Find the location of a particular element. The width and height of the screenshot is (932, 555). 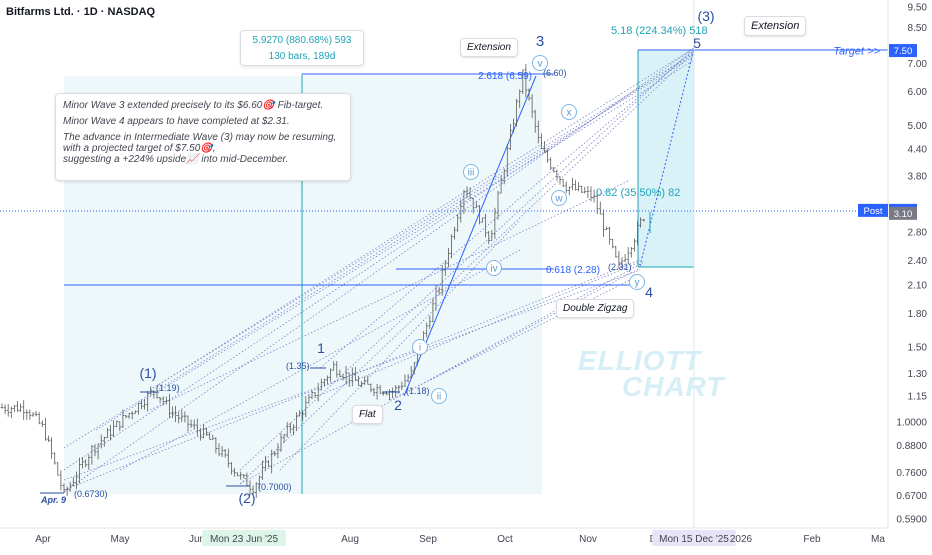

x-tick-label: Sep is located at coordinates (428, 539).